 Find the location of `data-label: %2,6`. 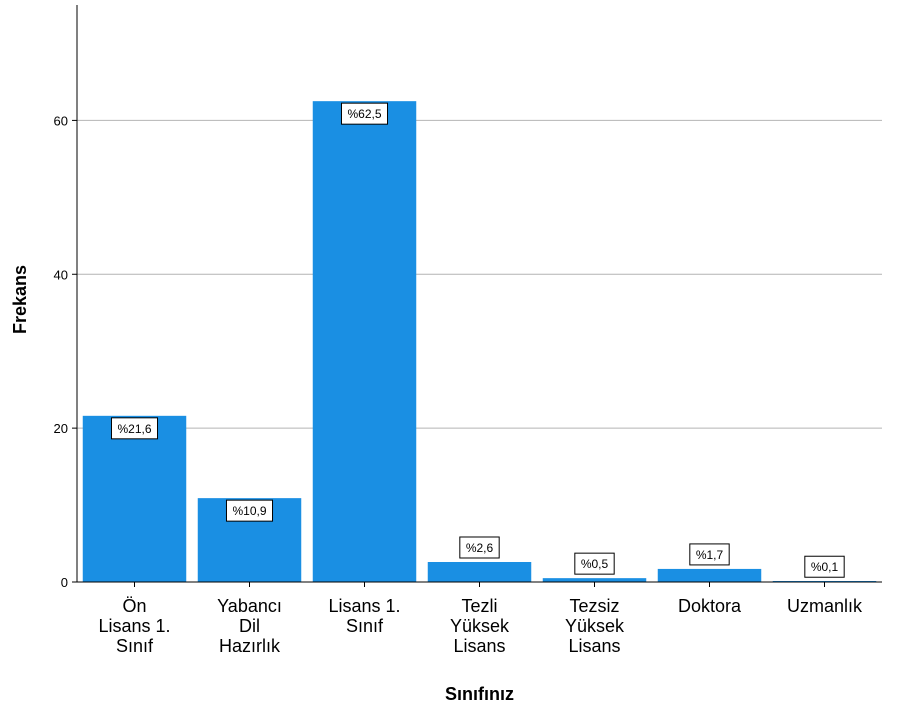

data-label: %2,6 is located at coordinates (479, 547).